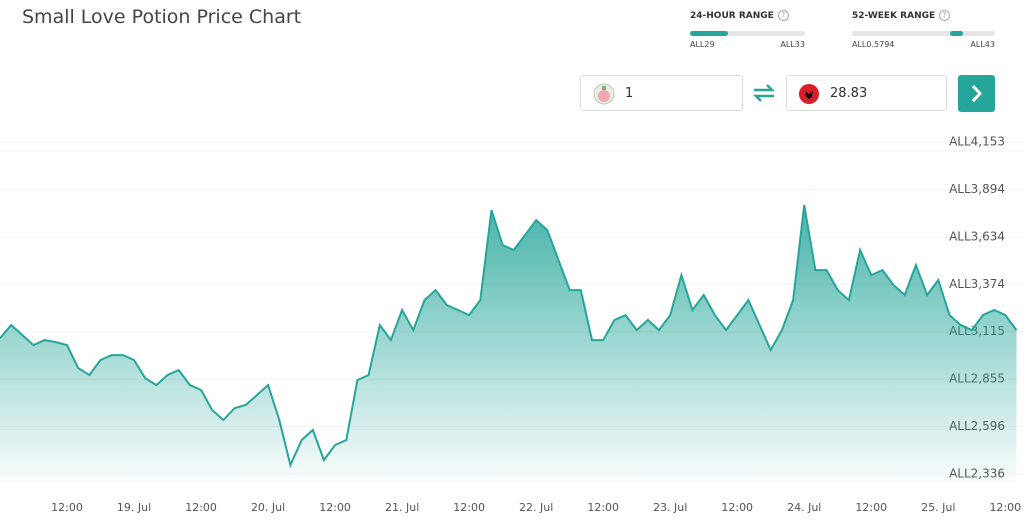 The image size is (1024, 530). Describe the element at coordinates (702, 44) in the screenshot. I see `range-low: ALL29` at that location.